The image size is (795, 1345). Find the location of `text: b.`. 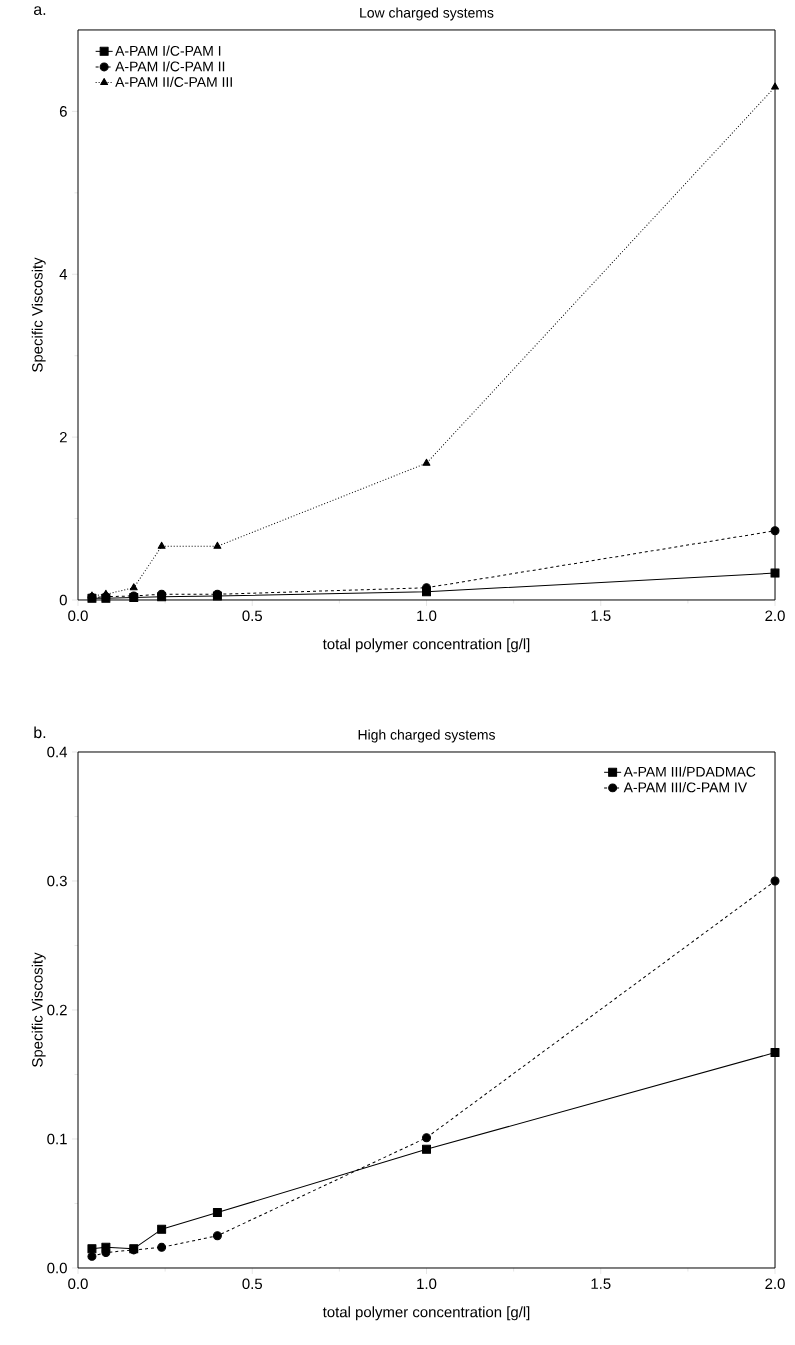

text: b. is located at coordinates (40, 732).